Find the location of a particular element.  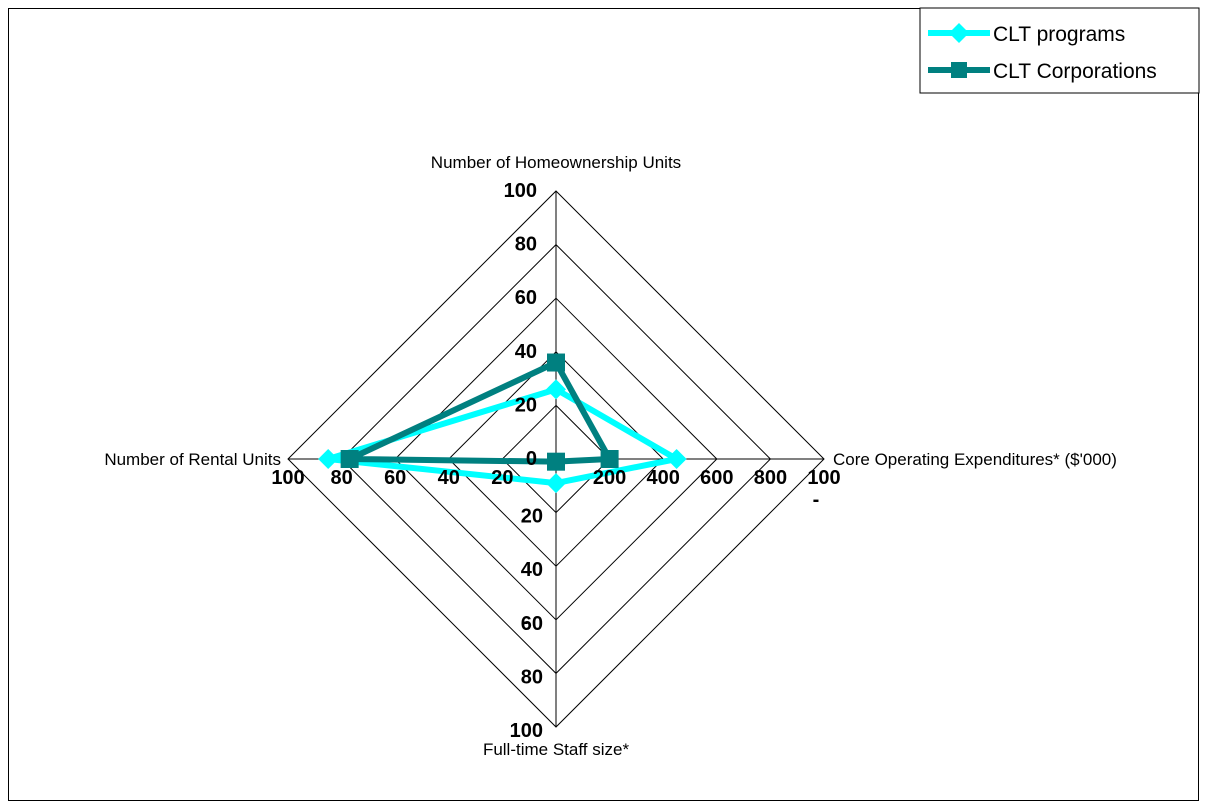

tick-label: 200 is located at coordinates (609, 478).